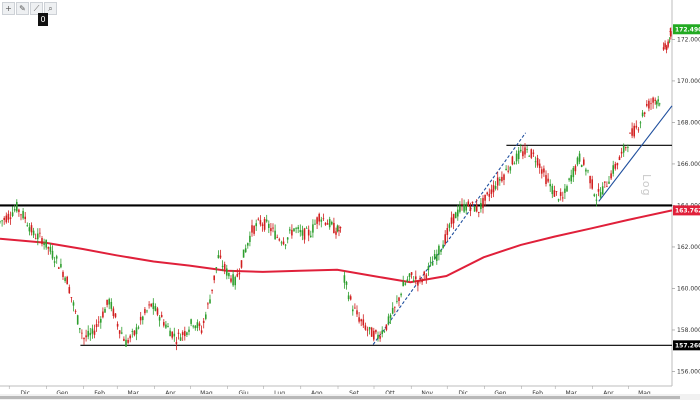  Describe the element at coordinates (646, 185) in the screenshot. I see `log-scale-label: Log` at that location.